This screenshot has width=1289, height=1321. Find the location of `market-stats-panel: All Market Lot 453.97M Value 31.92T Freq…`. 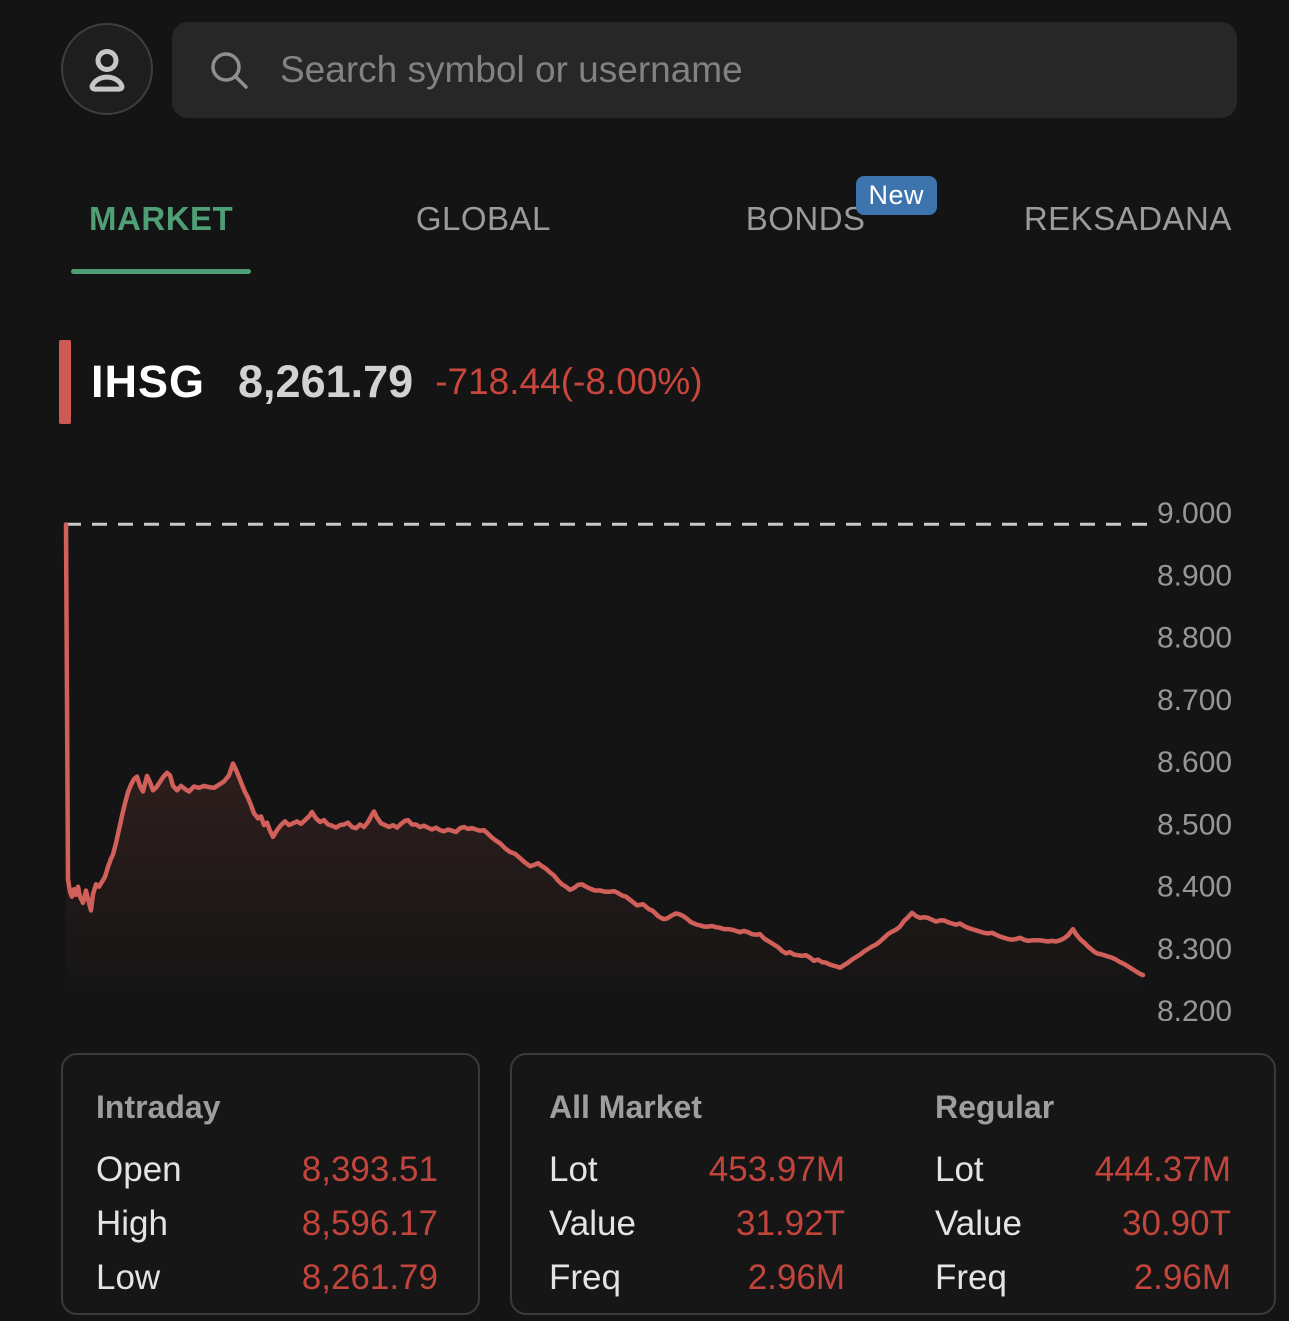

market-stats-panel: All Market Lot 453.97M Value 31.92T Freq… is located at coordinates (893, 1184).